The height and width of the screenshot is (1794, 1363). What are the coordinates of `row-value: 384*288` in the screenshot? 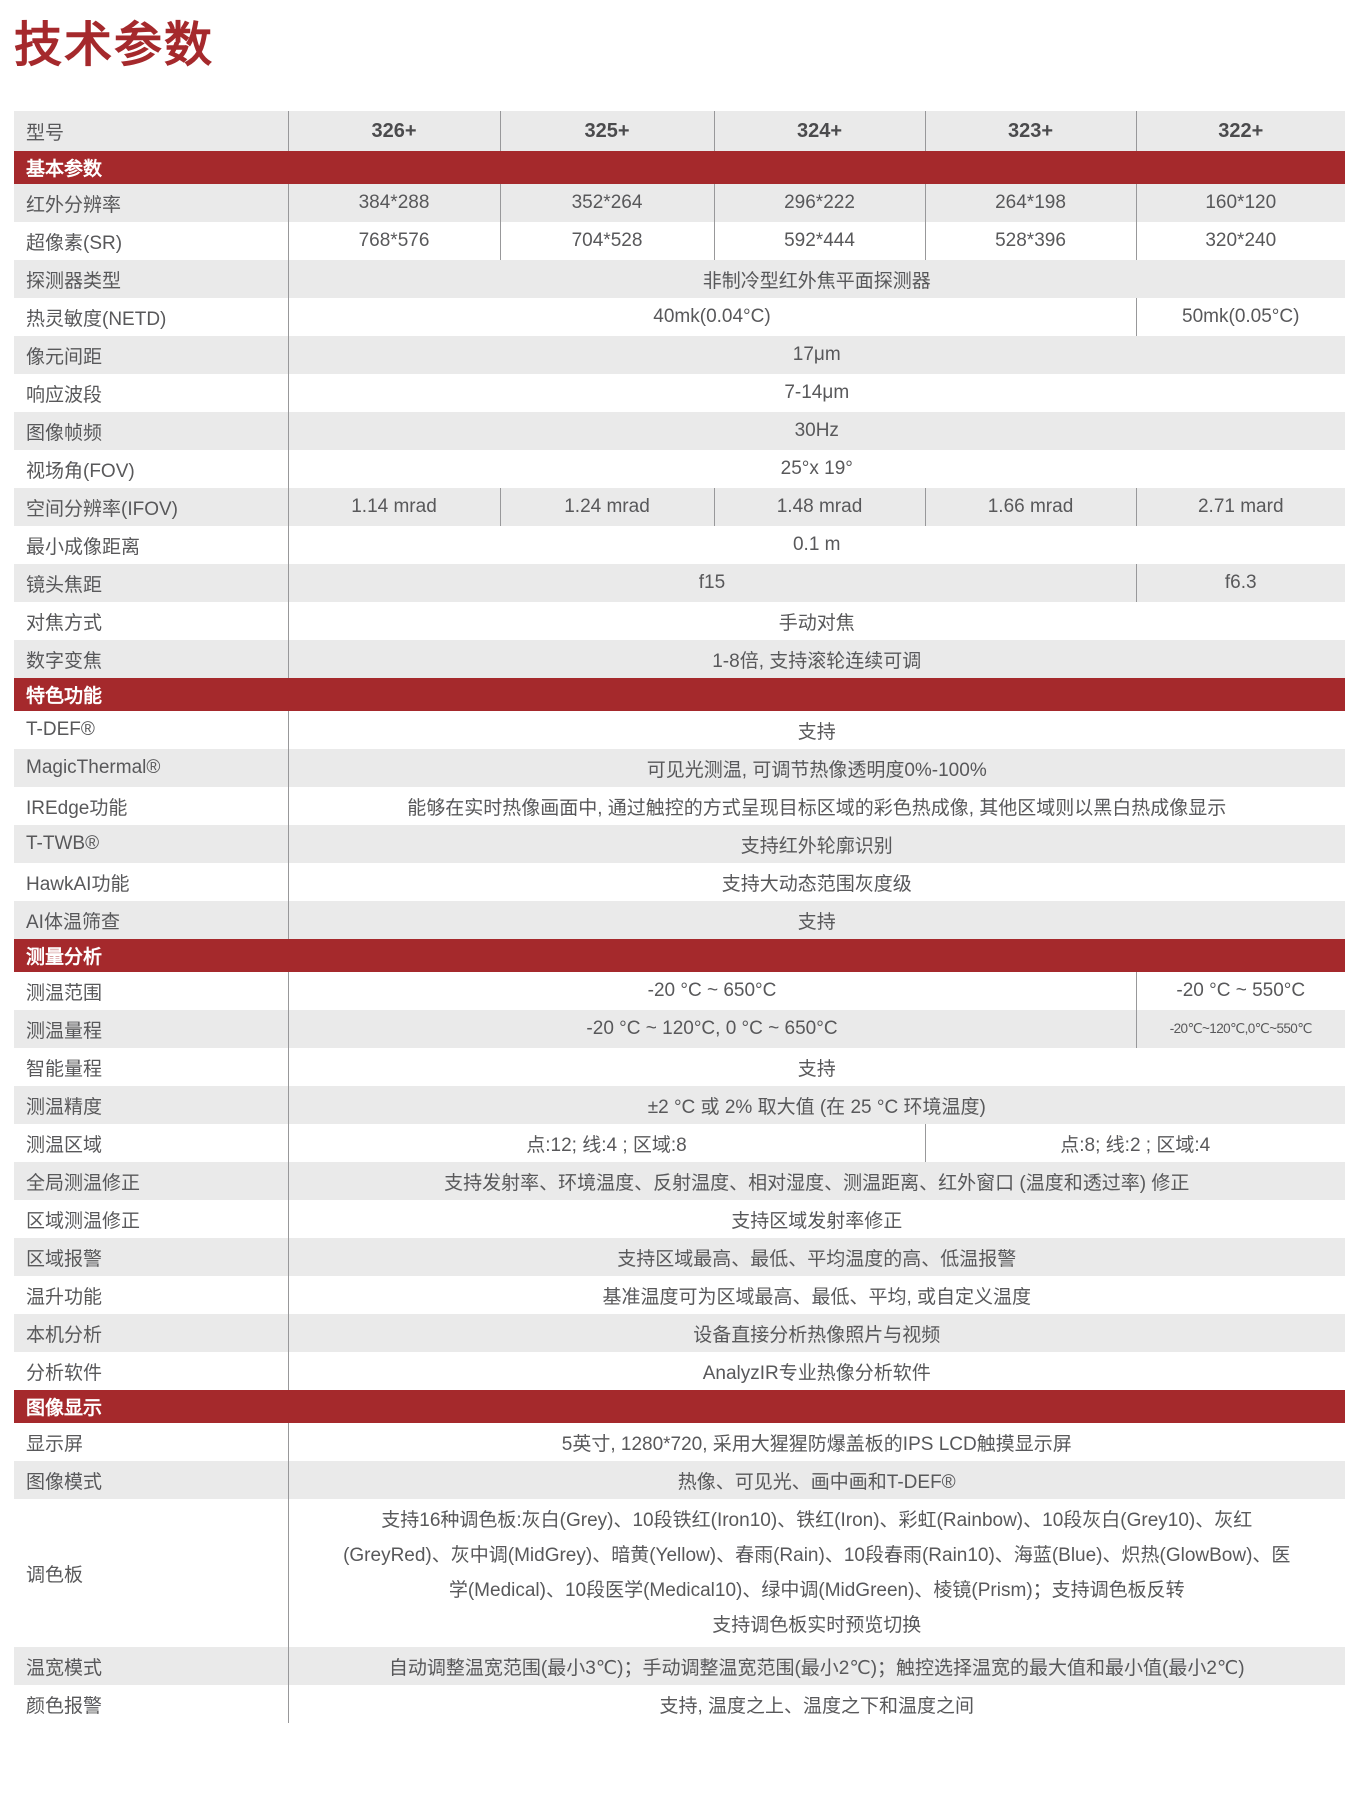 It's located at (393, 203).